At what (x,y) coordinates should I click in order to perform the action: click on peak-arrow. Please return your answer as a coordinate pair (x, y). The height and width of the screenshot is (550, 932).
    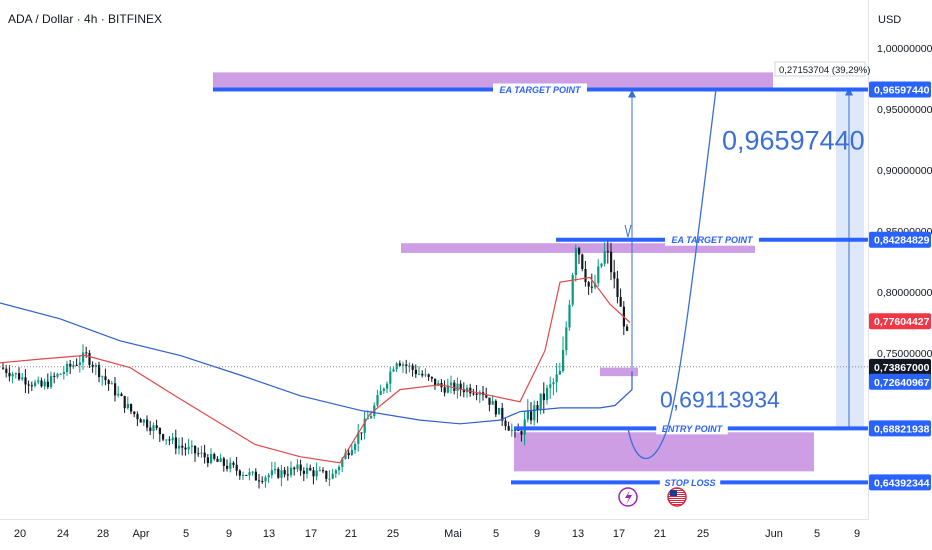
    Looking at the image, I should click on (628, 231).